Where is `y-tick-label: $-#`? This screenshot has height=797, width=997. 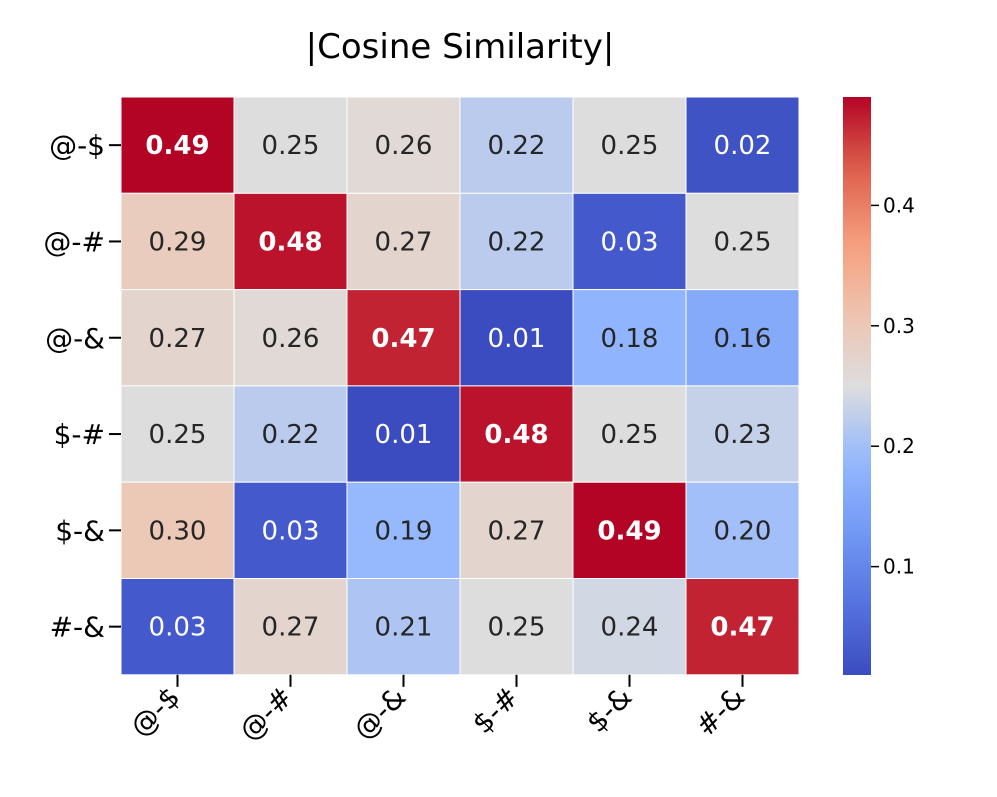 y-tick-label: $-# is located at coordinates (79, 434).